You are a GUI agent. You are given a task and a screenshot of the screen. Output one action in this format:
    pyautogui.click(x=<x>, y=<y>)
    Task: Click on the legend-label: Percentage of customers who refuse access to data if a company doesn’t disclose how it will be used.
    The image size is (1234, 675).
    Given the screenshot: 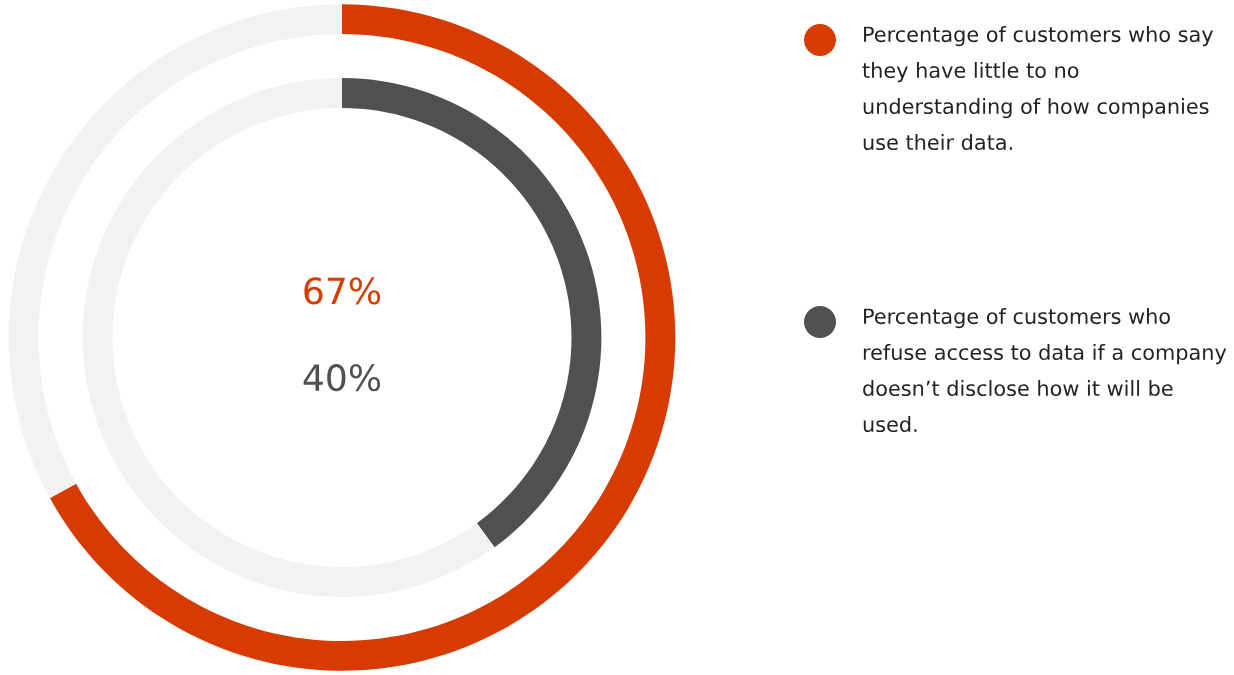 What is the action you would take?
    pyautogui.click(x=1045, y=370)
    